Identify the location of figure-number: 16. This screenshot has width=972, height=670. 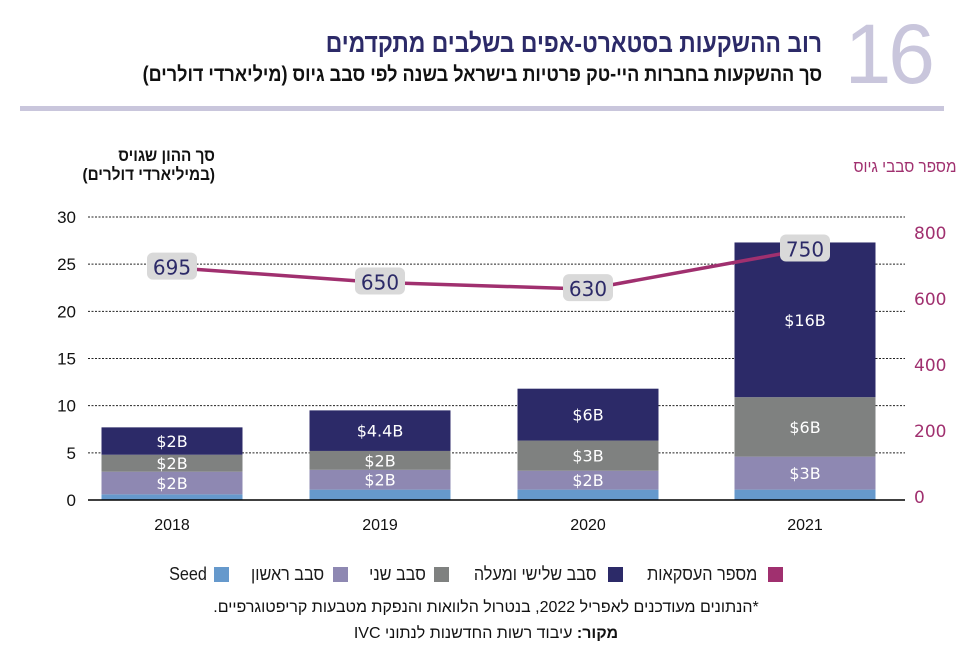
(889, 54).